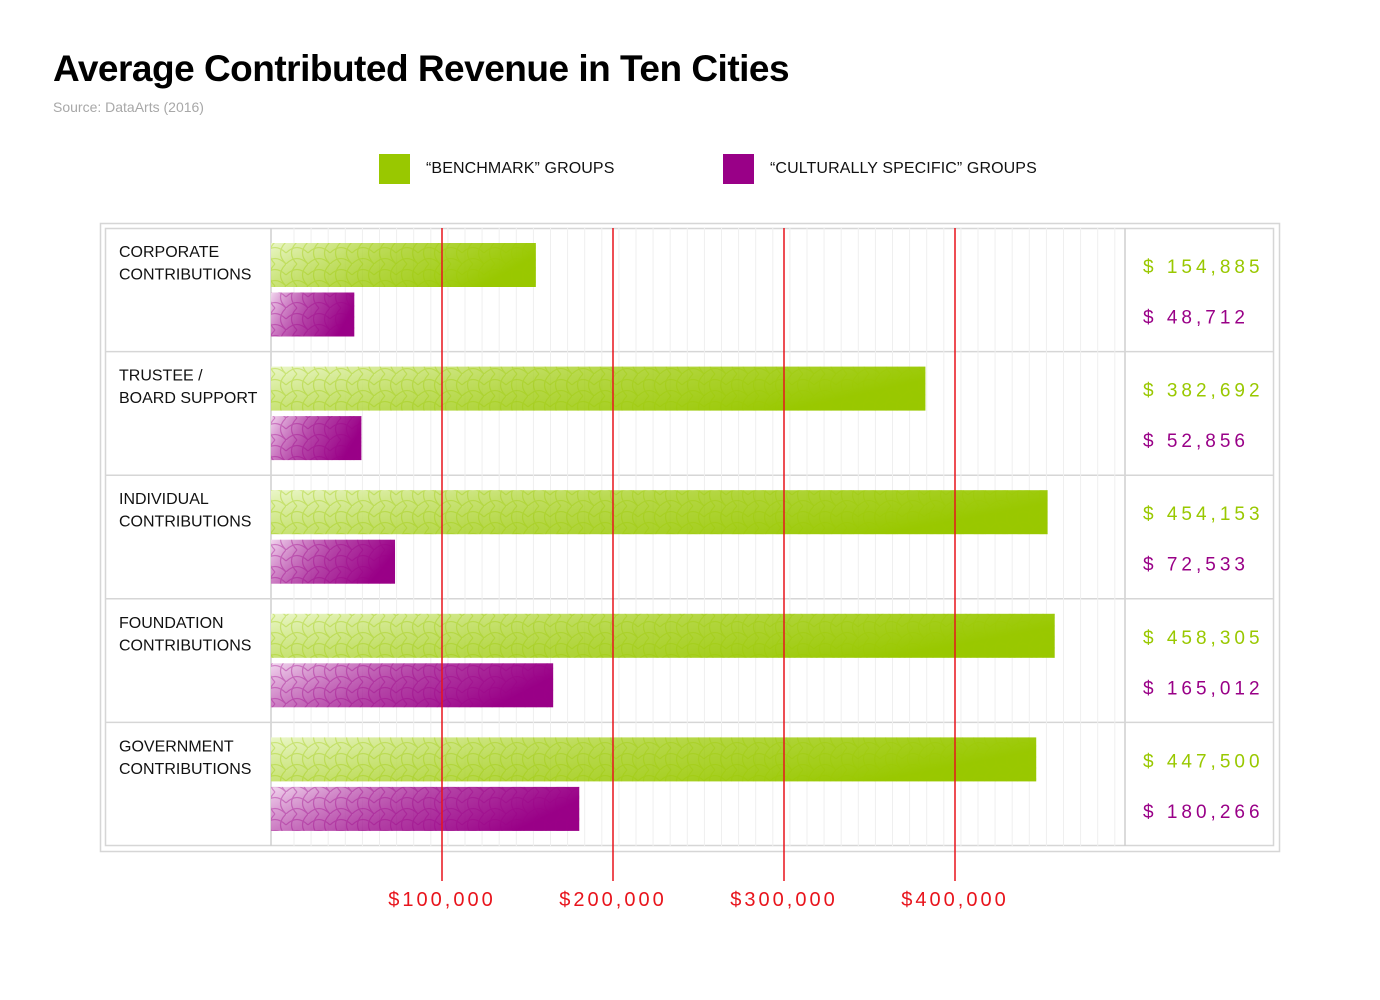 The width and height of the screenshot is (1380, 1000). Describe the element at coordinates (171, 623) in the screenshot. I see `category-label: FOUNDATION` at that location.